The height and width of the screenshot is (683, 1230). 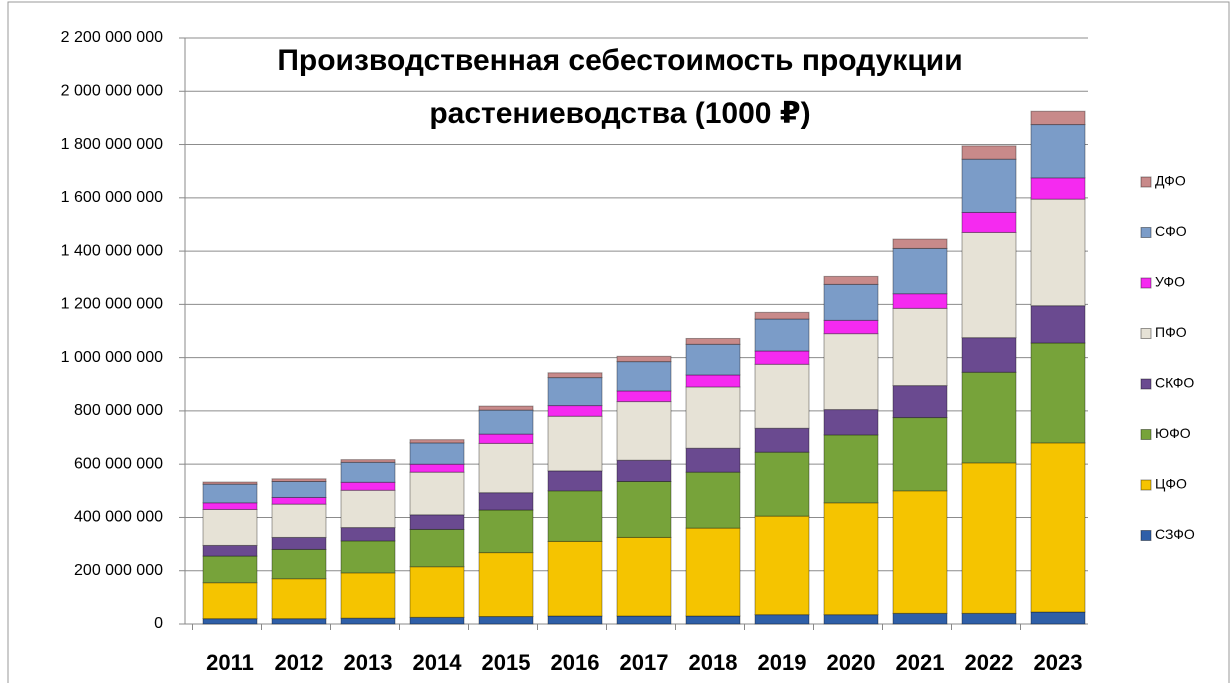 What do you see at coordinates (1173, 433) in the screenshot?
I see `legend-label: ЮФО` at bounding box center [1173, 433].